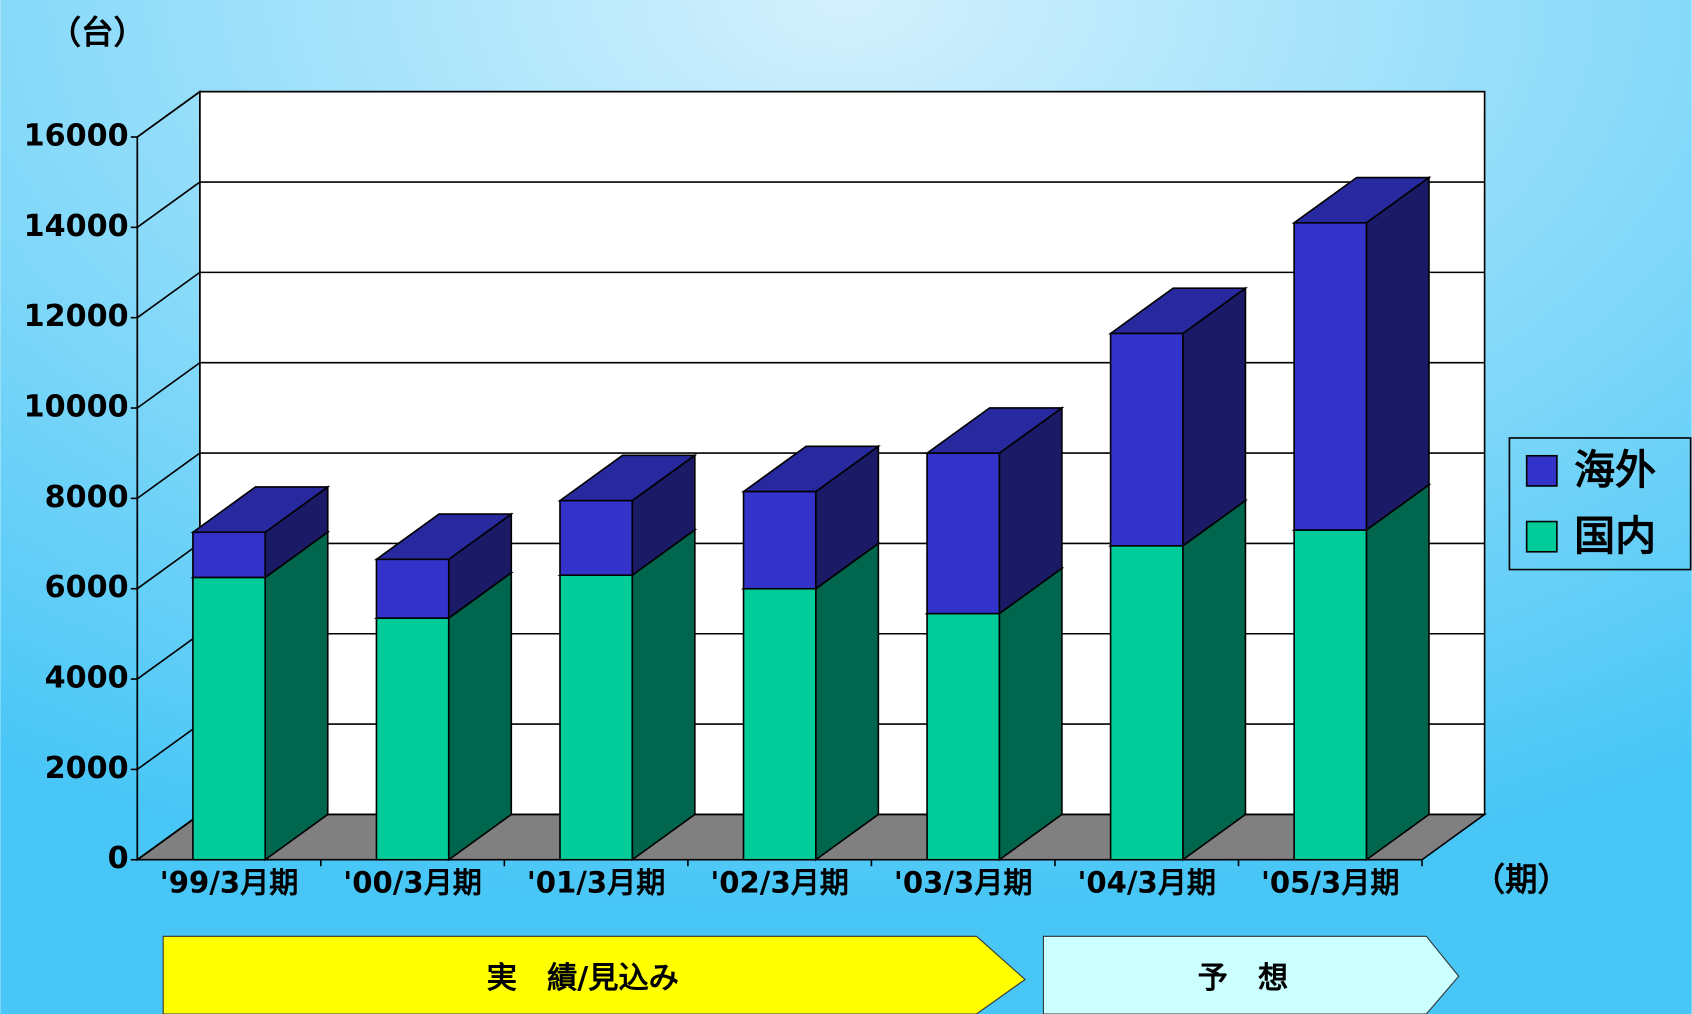 The image size is (1692, 1014). I want to click on actual-banner, so click(594, 974).